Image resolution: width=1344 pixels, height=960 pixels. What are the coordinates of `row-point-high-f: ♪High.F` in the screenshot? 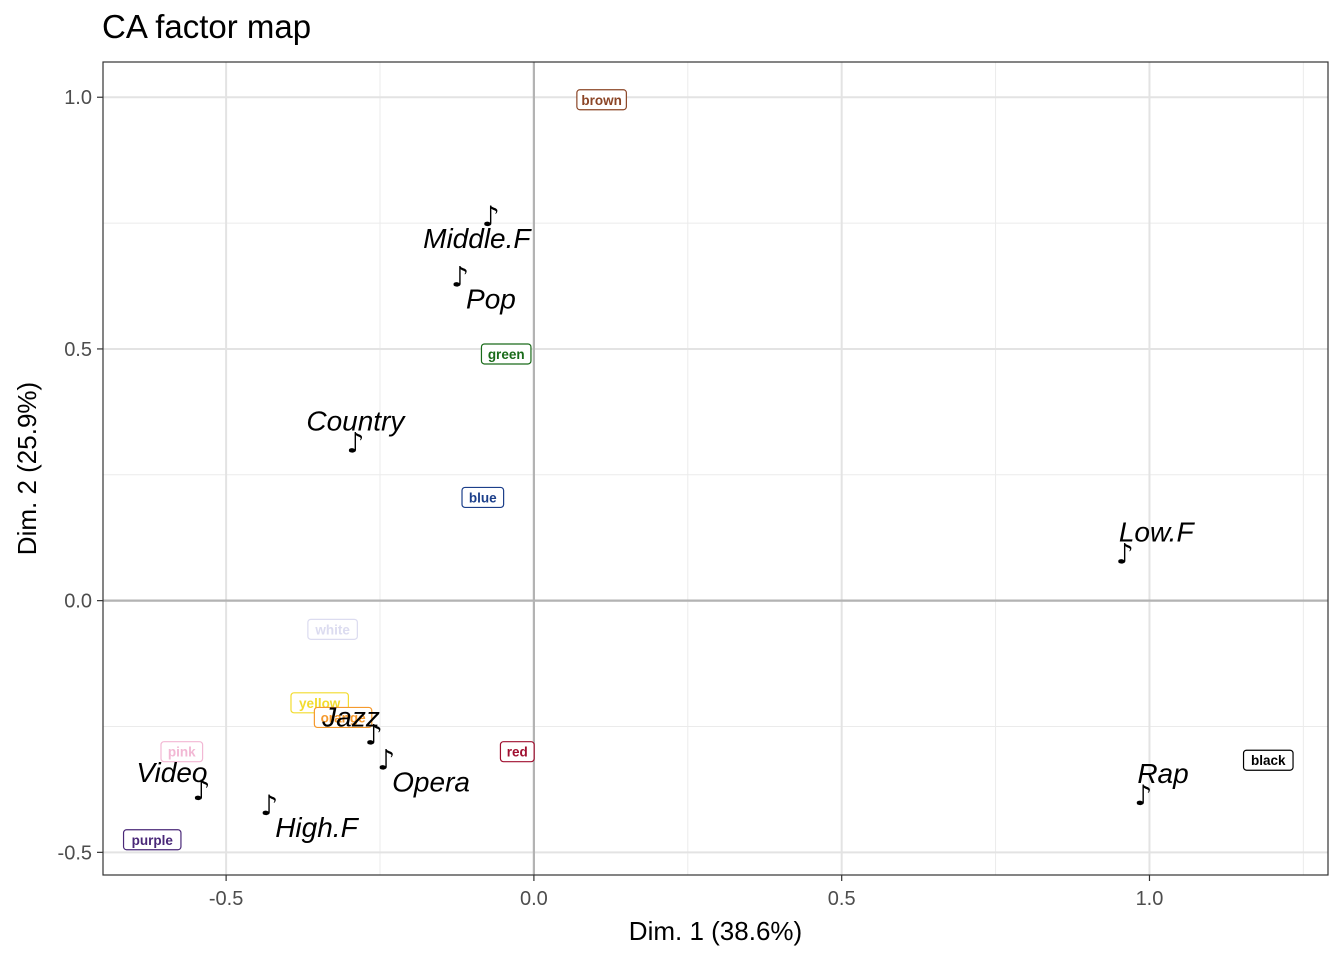 It's located at (309, 816).